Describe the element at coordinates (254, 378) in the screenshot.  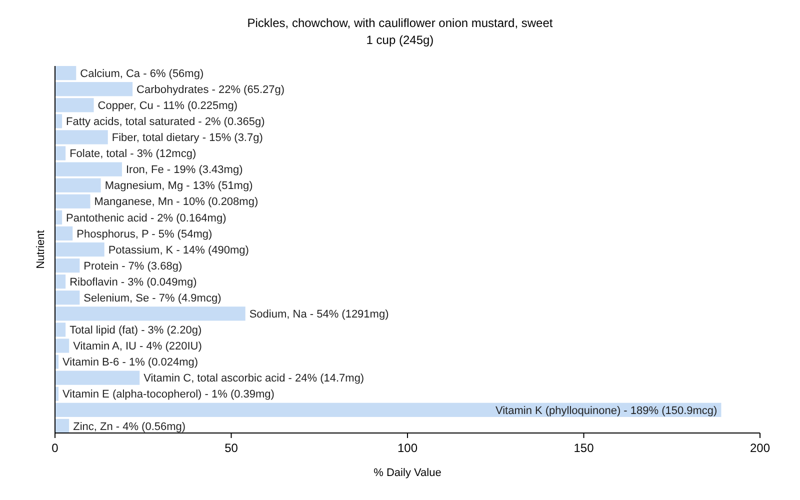
I see `y-tick-label: Vitamin C, total ascorbic acid - 24% (14.7mg)` at that location.